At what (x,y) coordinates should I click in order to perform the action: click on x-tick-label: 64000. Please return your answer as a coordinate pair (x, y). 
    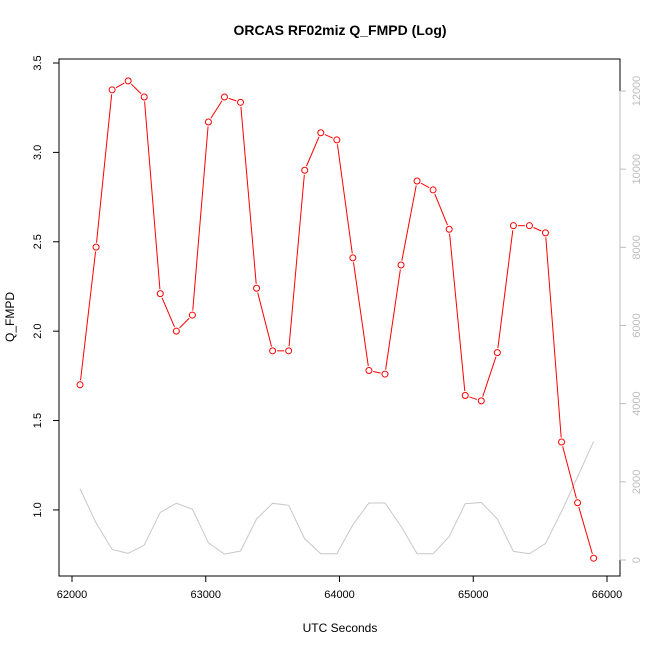
    Looking at the image, I should click on (339, 595).